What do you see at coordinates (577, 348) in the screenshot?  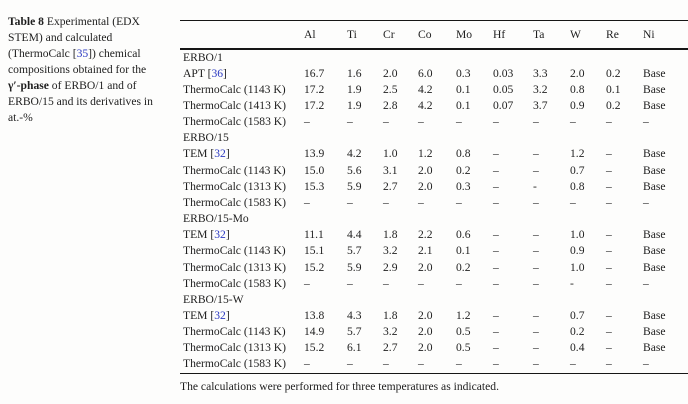 I see `cell-value: 0.4` at bounding box center [577, 348].